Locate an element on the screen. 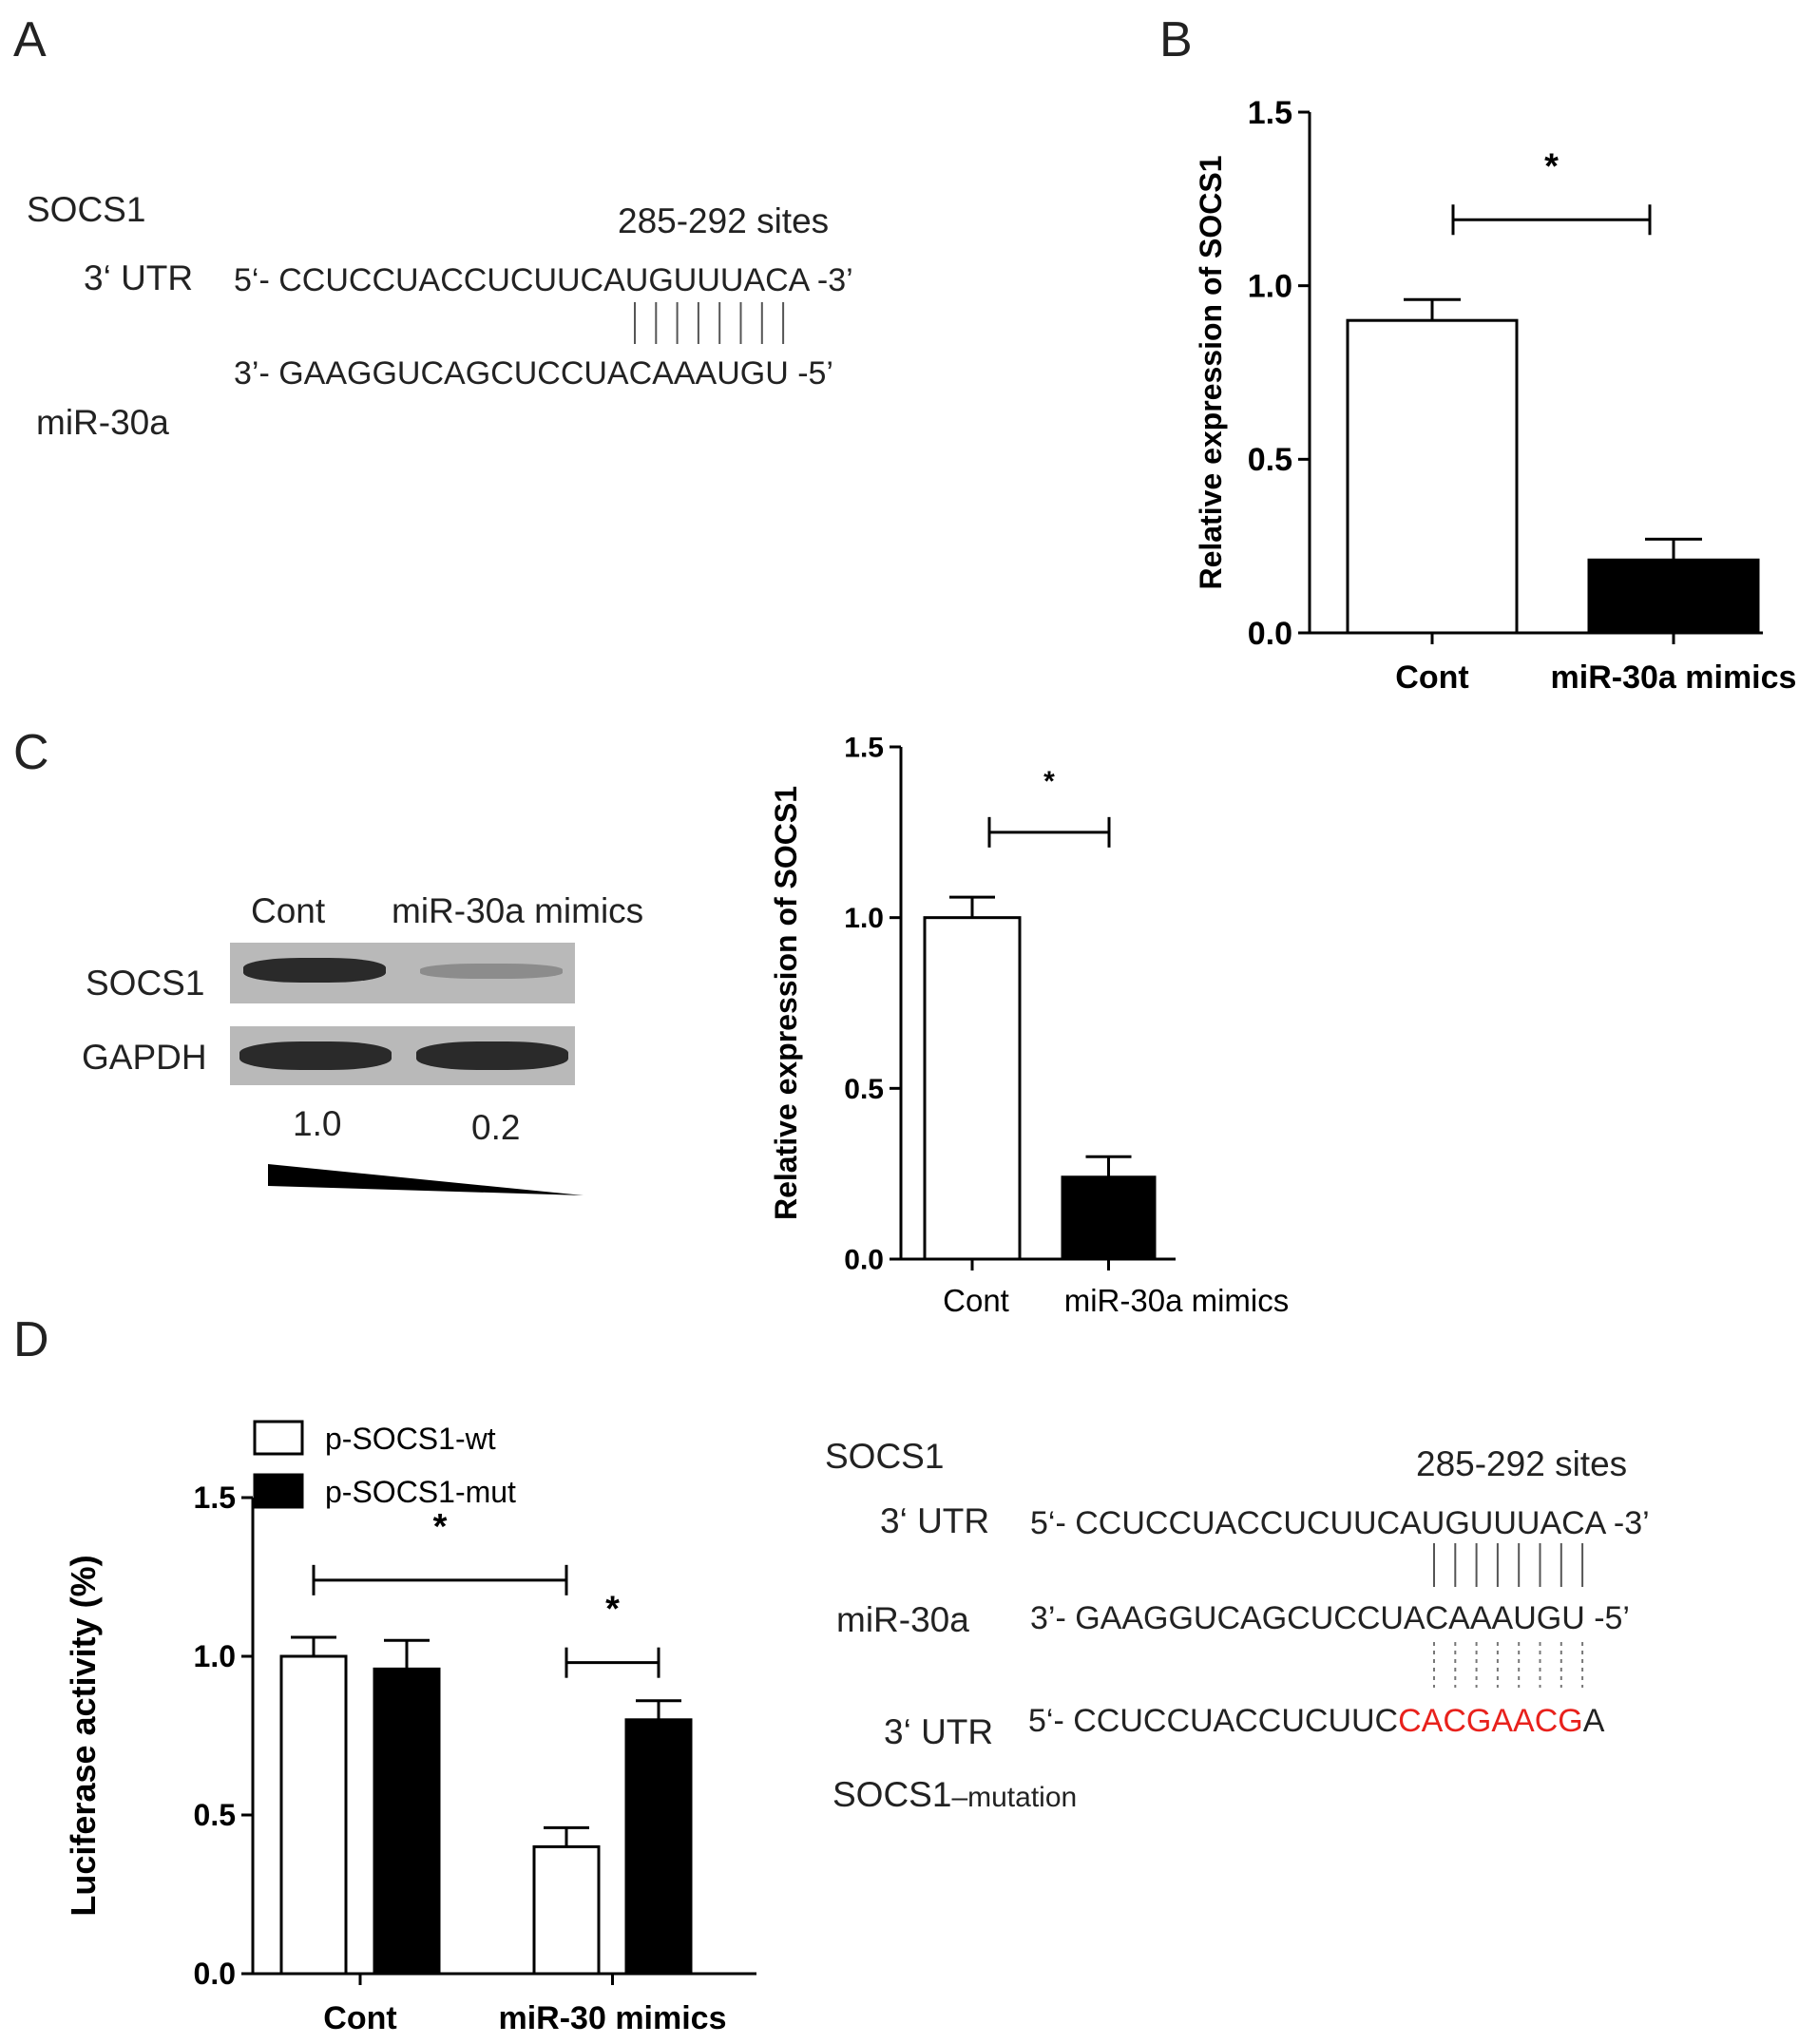 The height and width of the screenshot is (2044, 1818). c-ytick-label: 0.5 is located at coordinates (864, 1089).